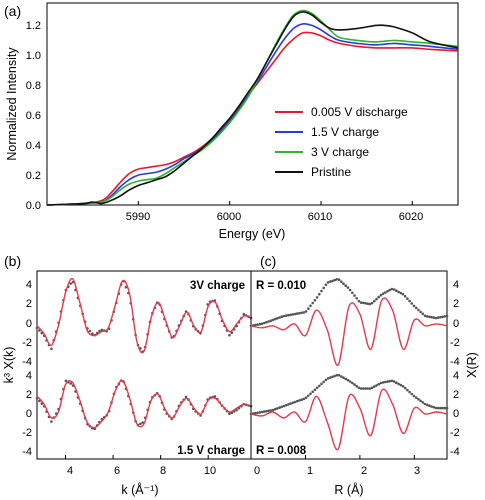 The height and width of the screenshot is (500, 485). What do you see at coordinates (141, 471) in the screenshot?
I see `panel-b-x-ticks: 4 6 8 10` at bounding box center [141, 471].